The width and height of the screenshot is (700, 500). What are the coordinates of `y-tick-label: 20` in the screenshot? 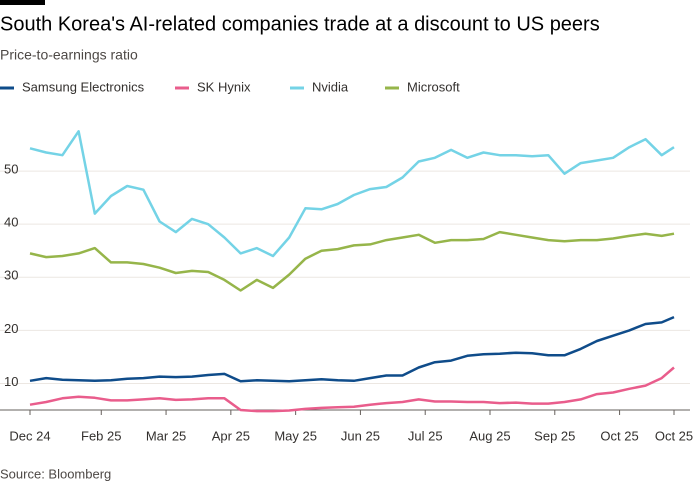 It's located at (11, 328).